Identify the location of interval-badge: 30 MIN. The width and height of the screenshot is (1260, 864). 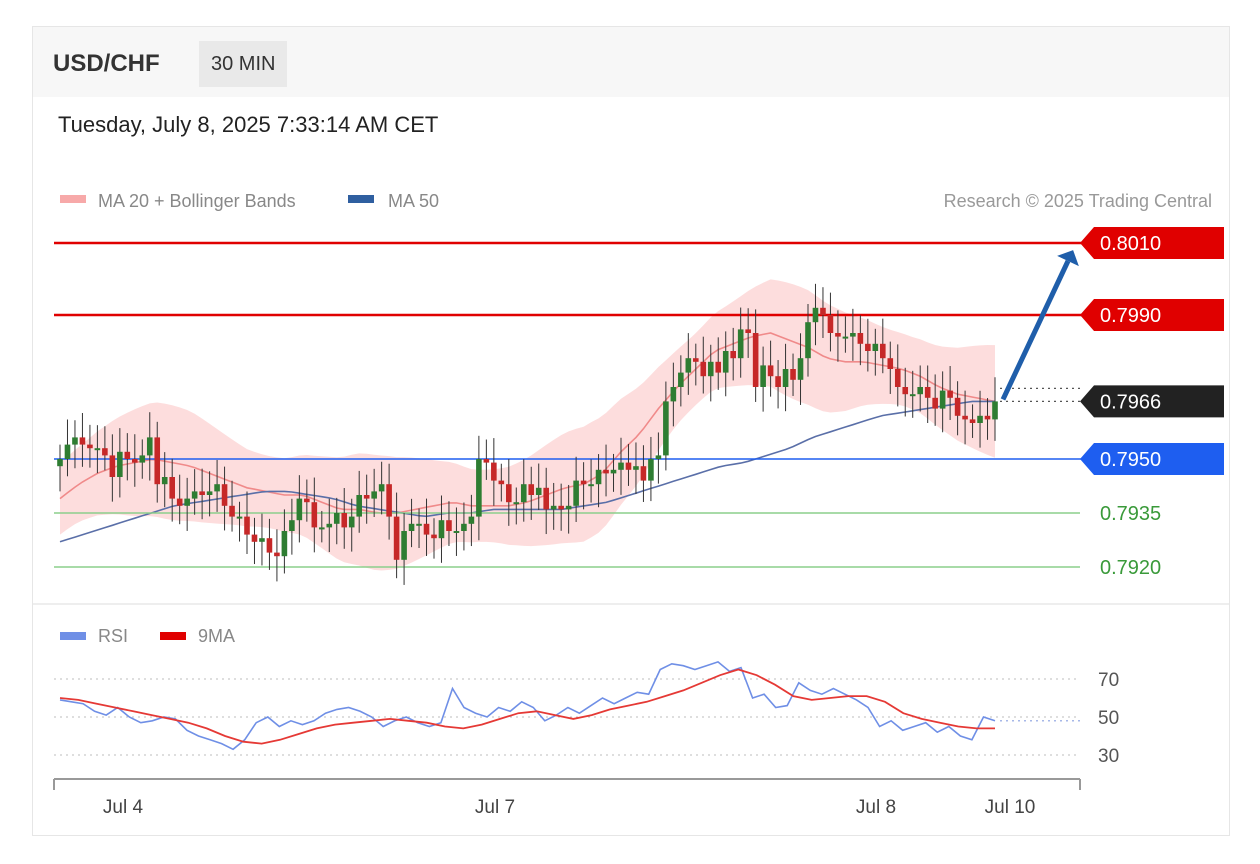
(243, 64).